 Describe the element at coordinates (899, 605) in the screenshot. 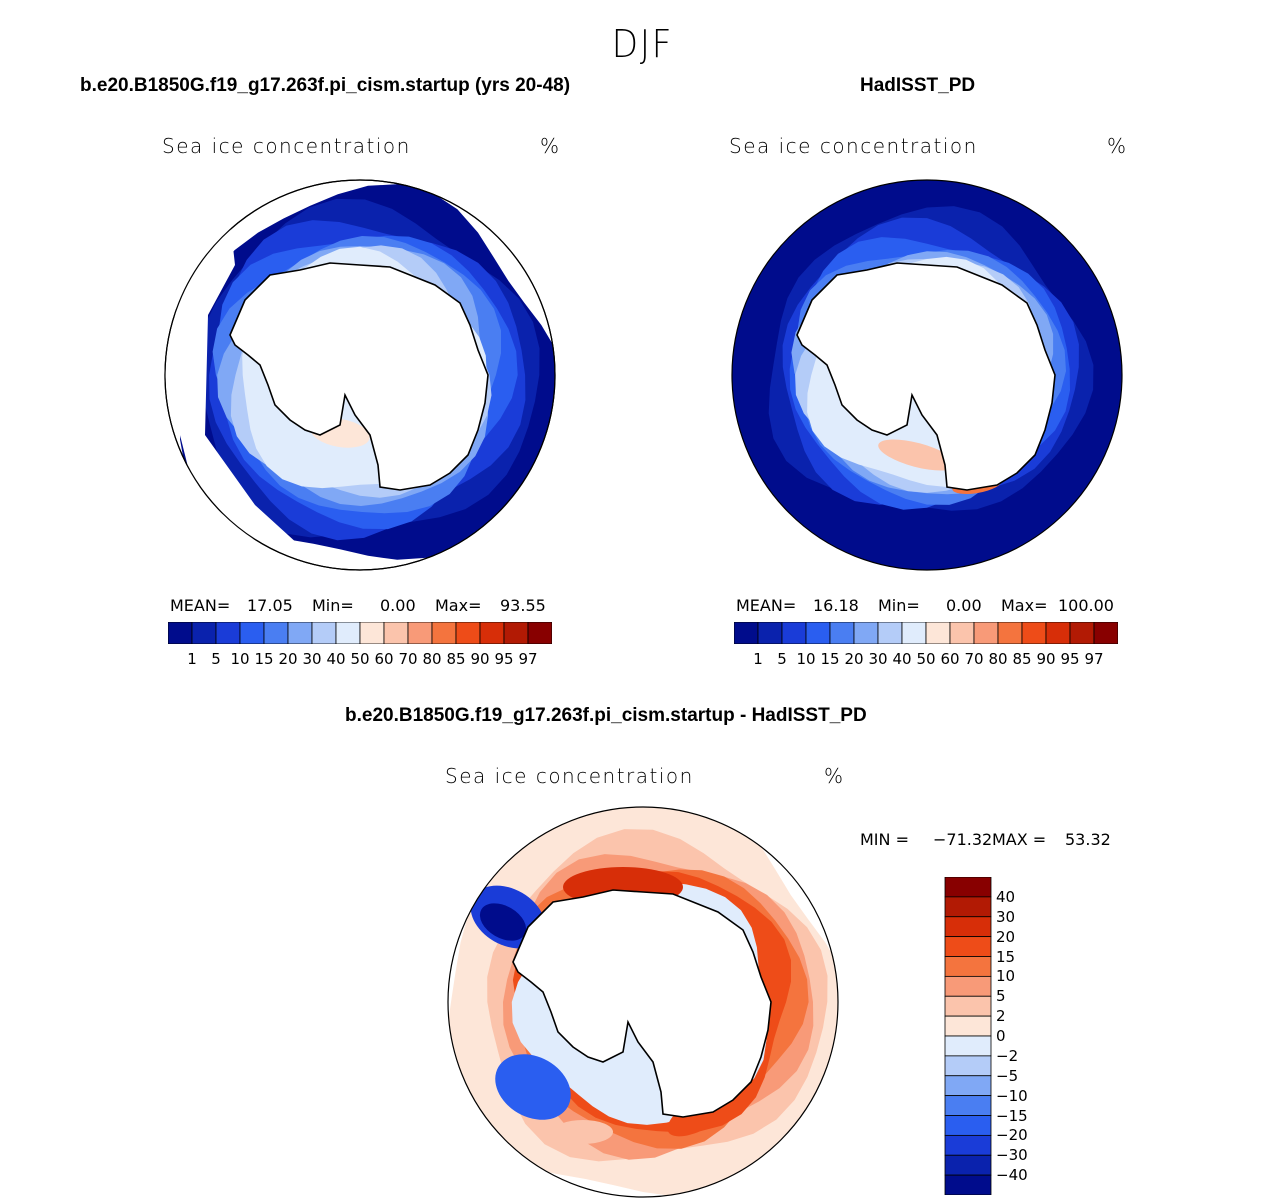

I see `panel2-min-label: Min=` at that location.